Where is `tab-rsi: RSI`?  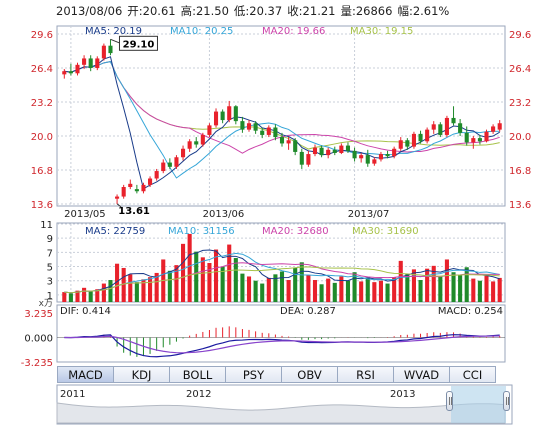
tab-rsi: RSI is located at coordinates (365, 374).